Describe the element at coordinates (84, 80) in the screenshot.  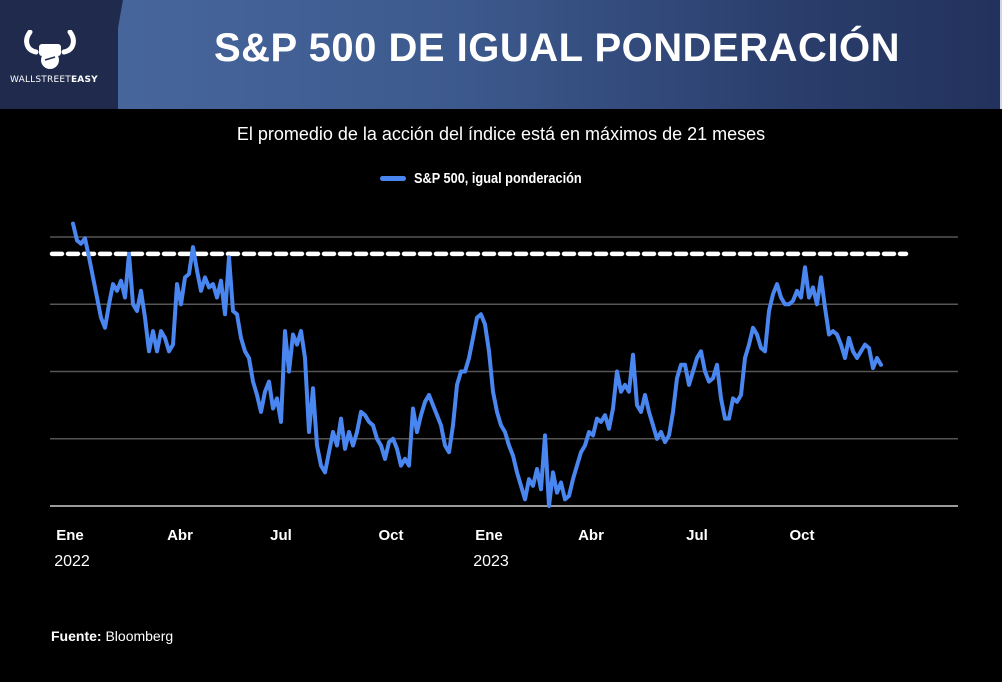
I see `brand-name-bold: EASY` at that location.